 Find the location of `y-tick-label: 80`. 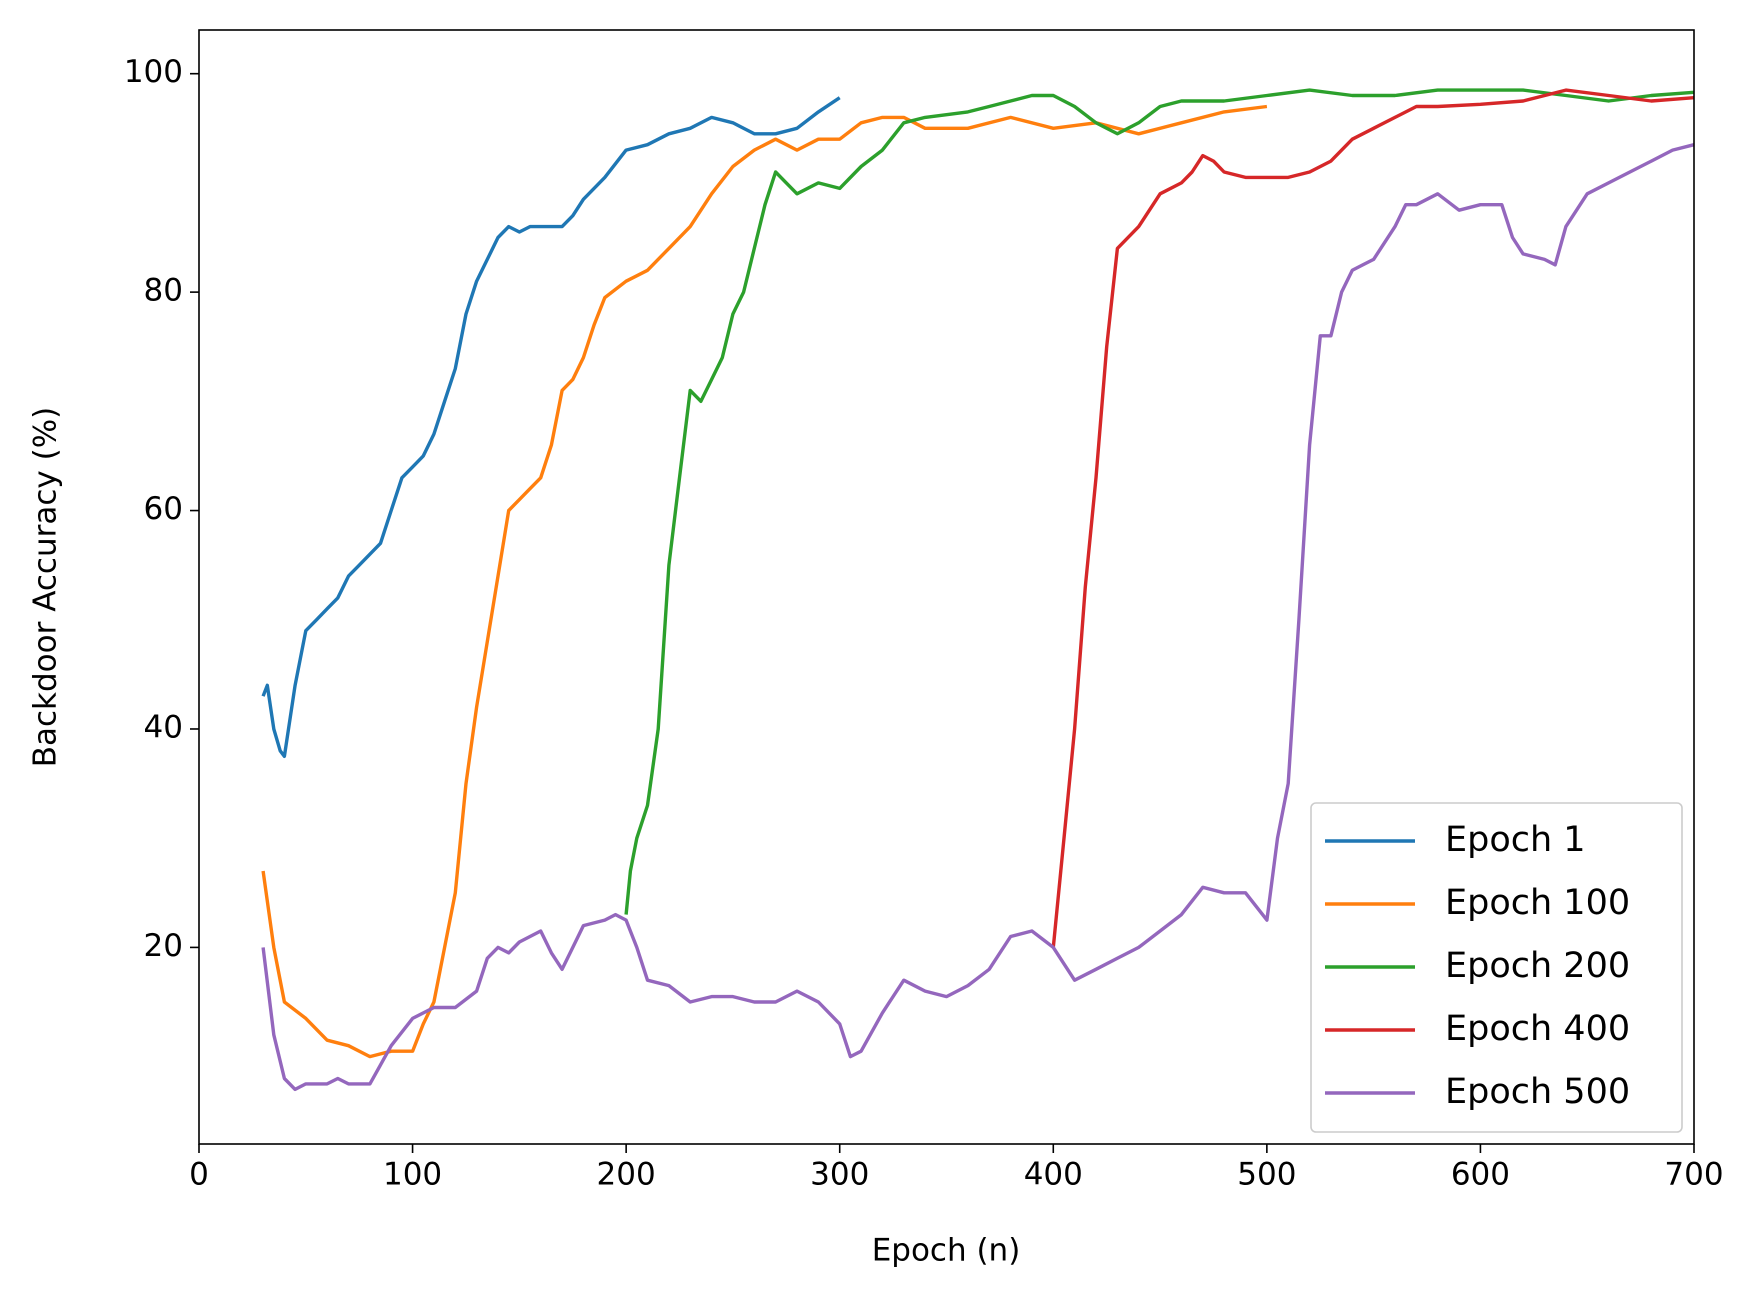

y-tick-label: 80 is located at coordinates (163, 291).